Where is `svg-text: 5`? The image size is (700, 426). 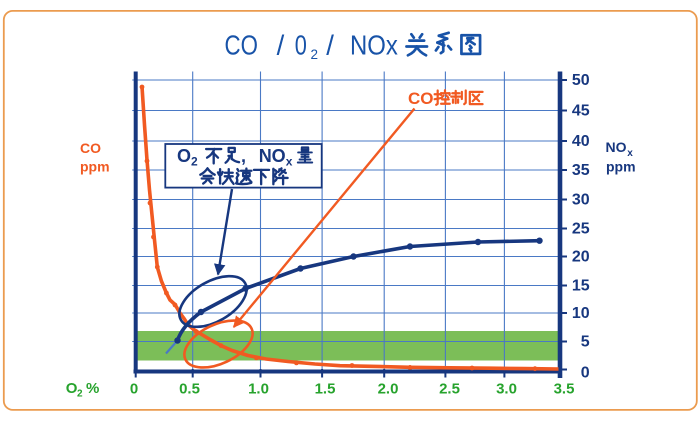 svg-text: 5 is located at coordinates (585, 342).